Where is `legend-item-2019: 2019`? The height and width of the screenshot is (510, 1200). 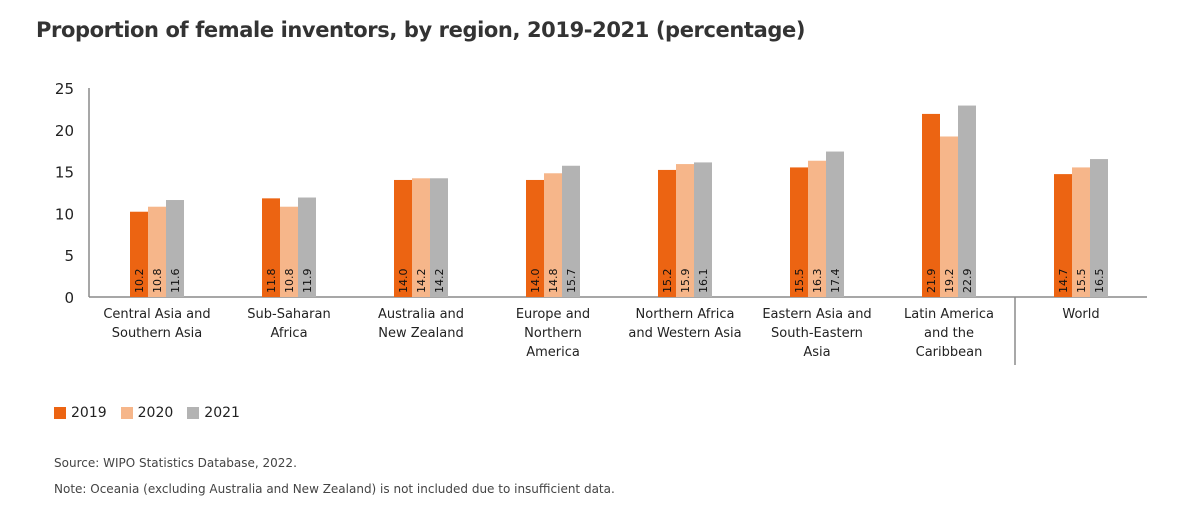 legend-item-2019: 2019 is located at coordinates (80, 413).